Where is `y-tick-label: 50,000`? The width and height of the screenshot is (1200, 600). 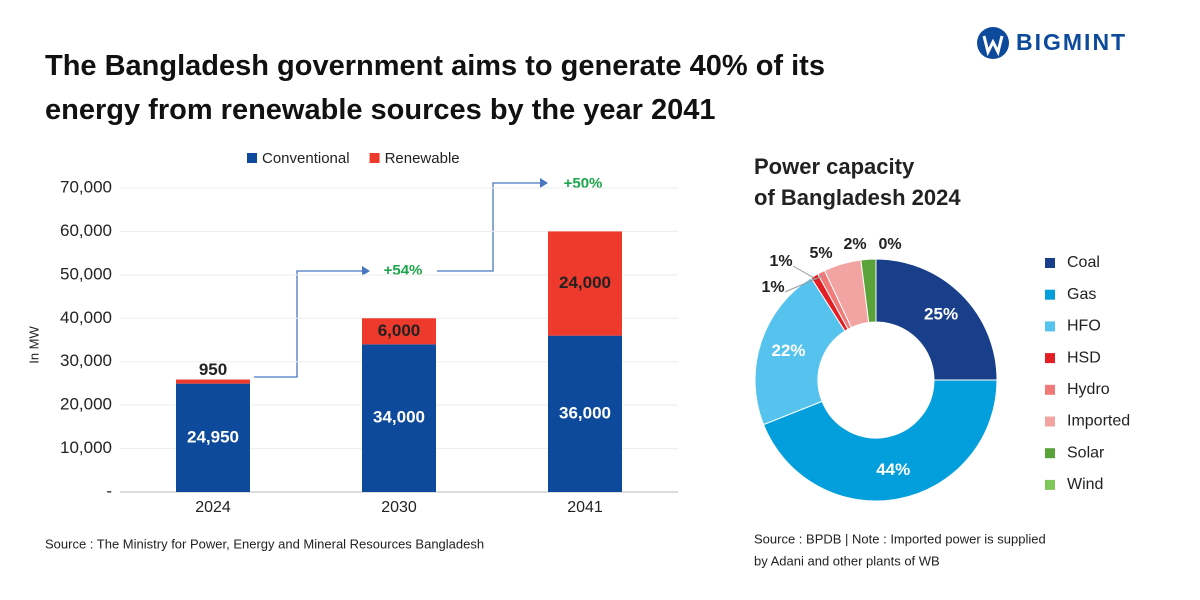
y-tick-label: 50,000 is located at coordinates (86, 273).